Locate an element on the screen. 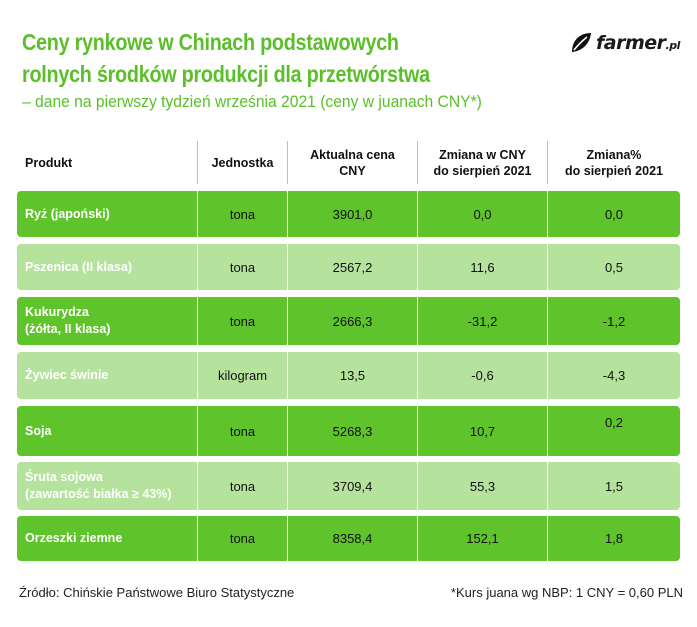 Image resolution: width=697 pixels, height=627 pixels. col-header-change-cny: Zmiana w CNY do sierpień 2021 is located at coordinates (482, 162).